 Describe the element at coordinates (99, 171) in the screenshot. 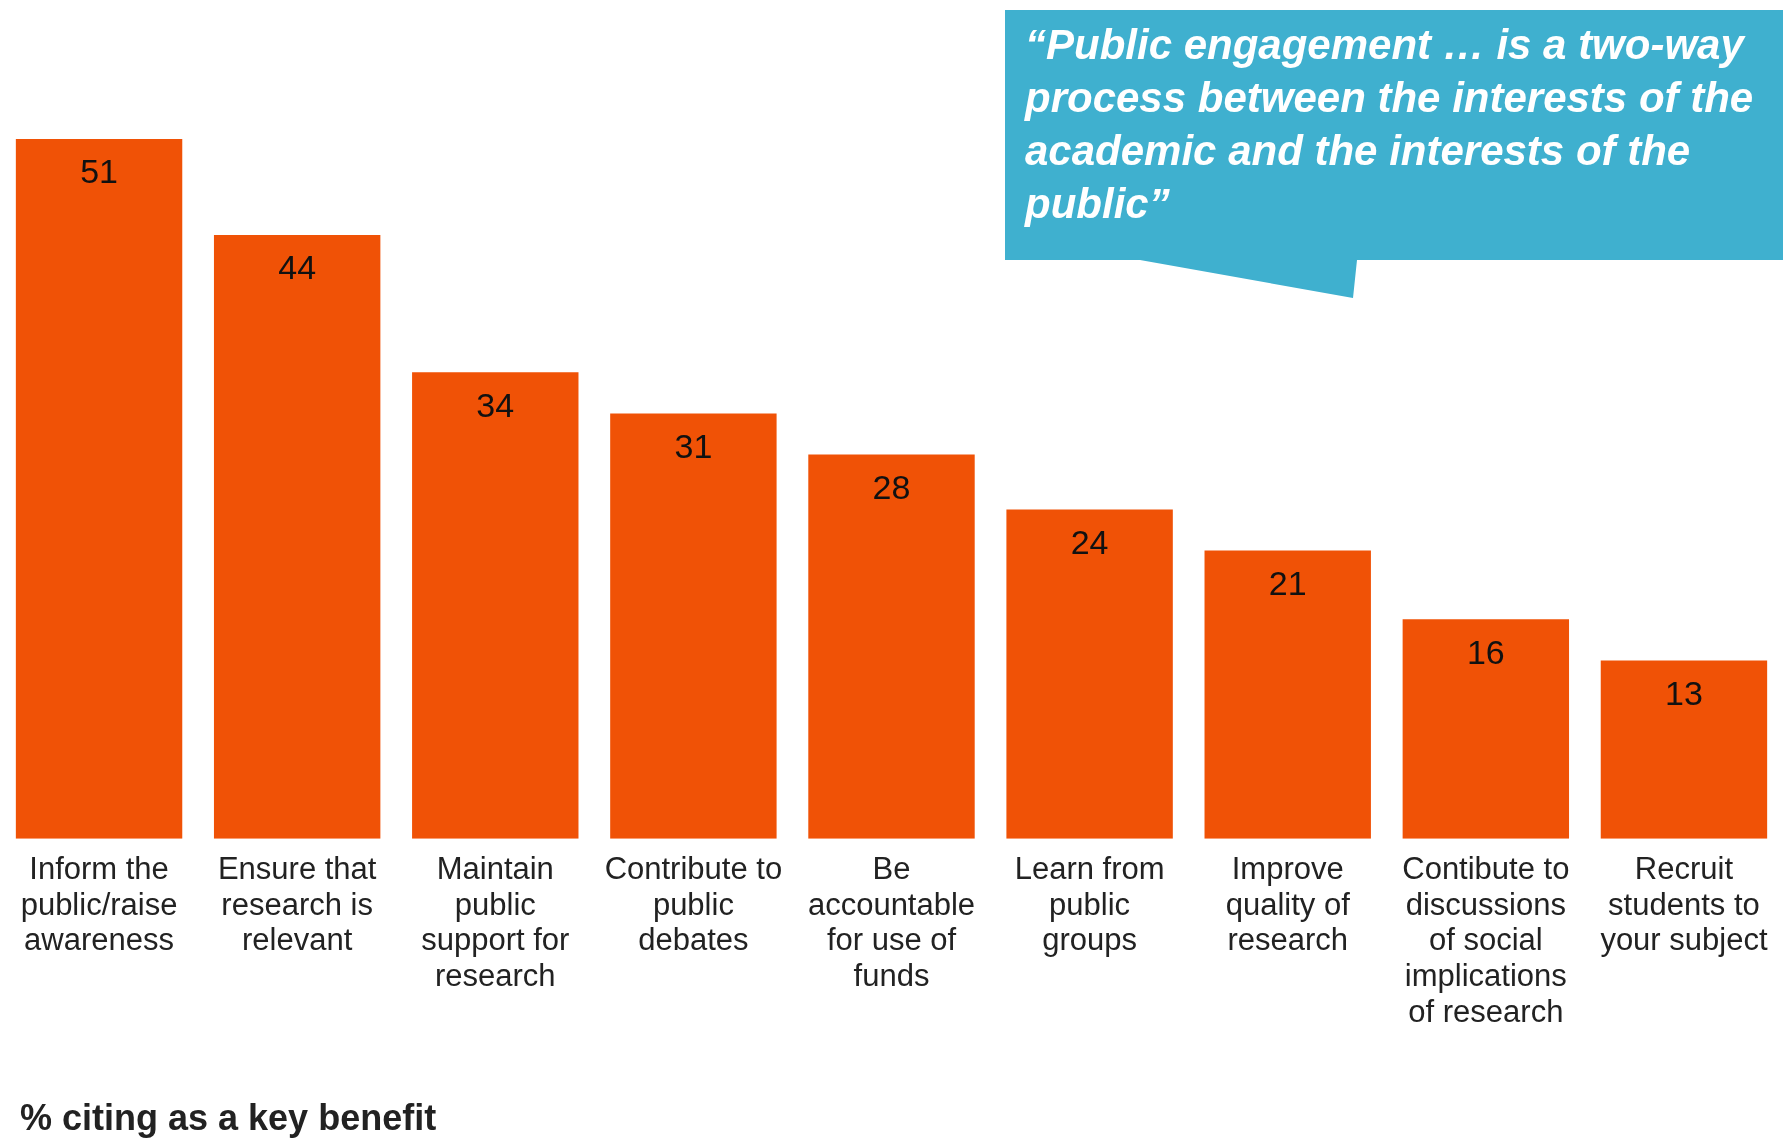

I see `data-label: 51` at that location.